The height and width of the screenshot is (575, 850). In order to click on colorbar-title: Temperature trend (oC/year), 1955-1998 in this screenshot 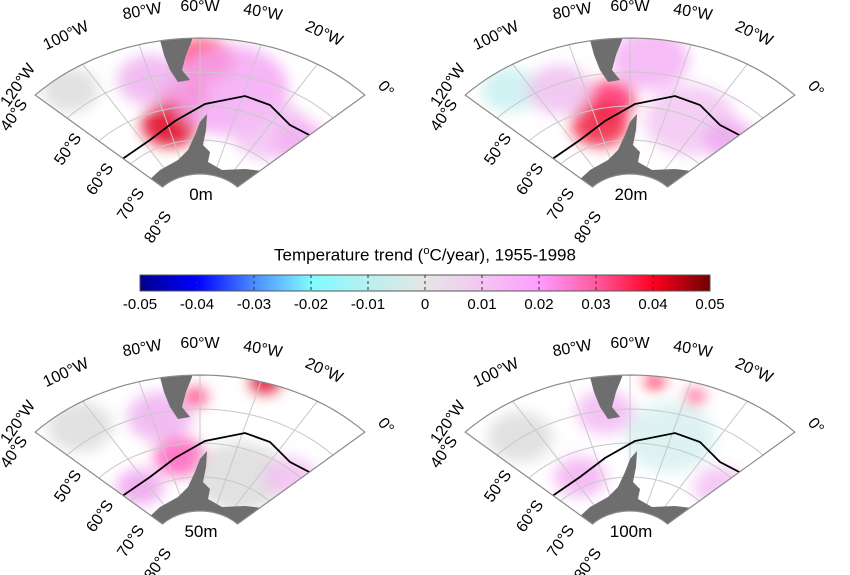, I will do `click(425, 255)`.